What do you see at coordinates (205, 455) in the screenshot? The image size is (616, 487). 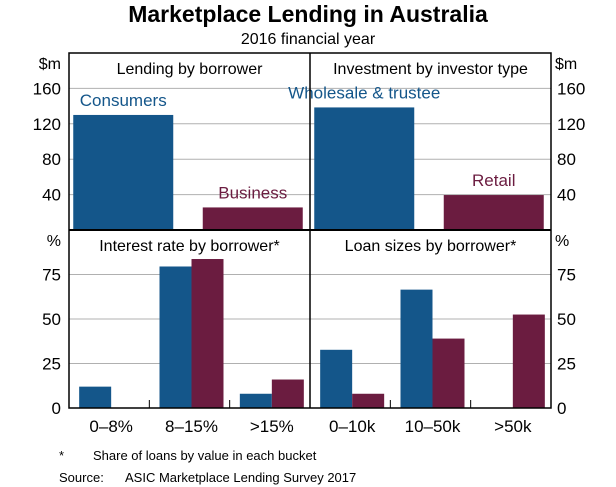 I see `footnote-text: Share of loans by value in each bucket` at bounding box center [205, 455].